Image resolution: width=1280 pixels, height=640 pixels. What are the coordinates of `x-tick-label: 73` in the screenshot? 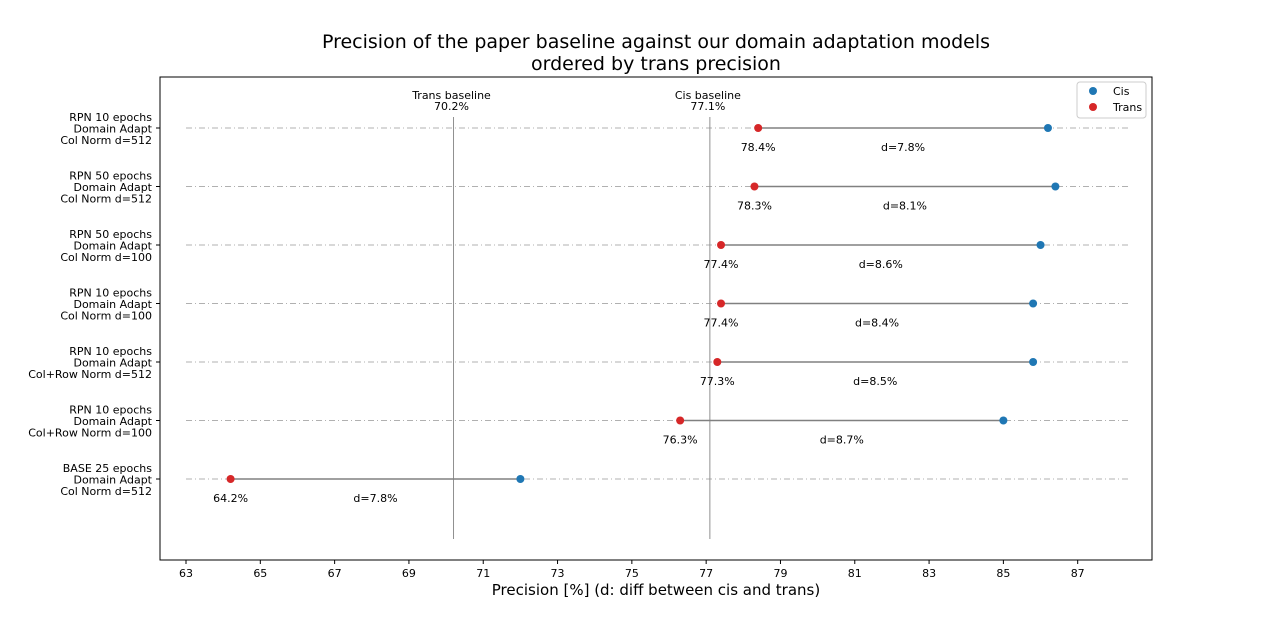 It's located at (558, 573).